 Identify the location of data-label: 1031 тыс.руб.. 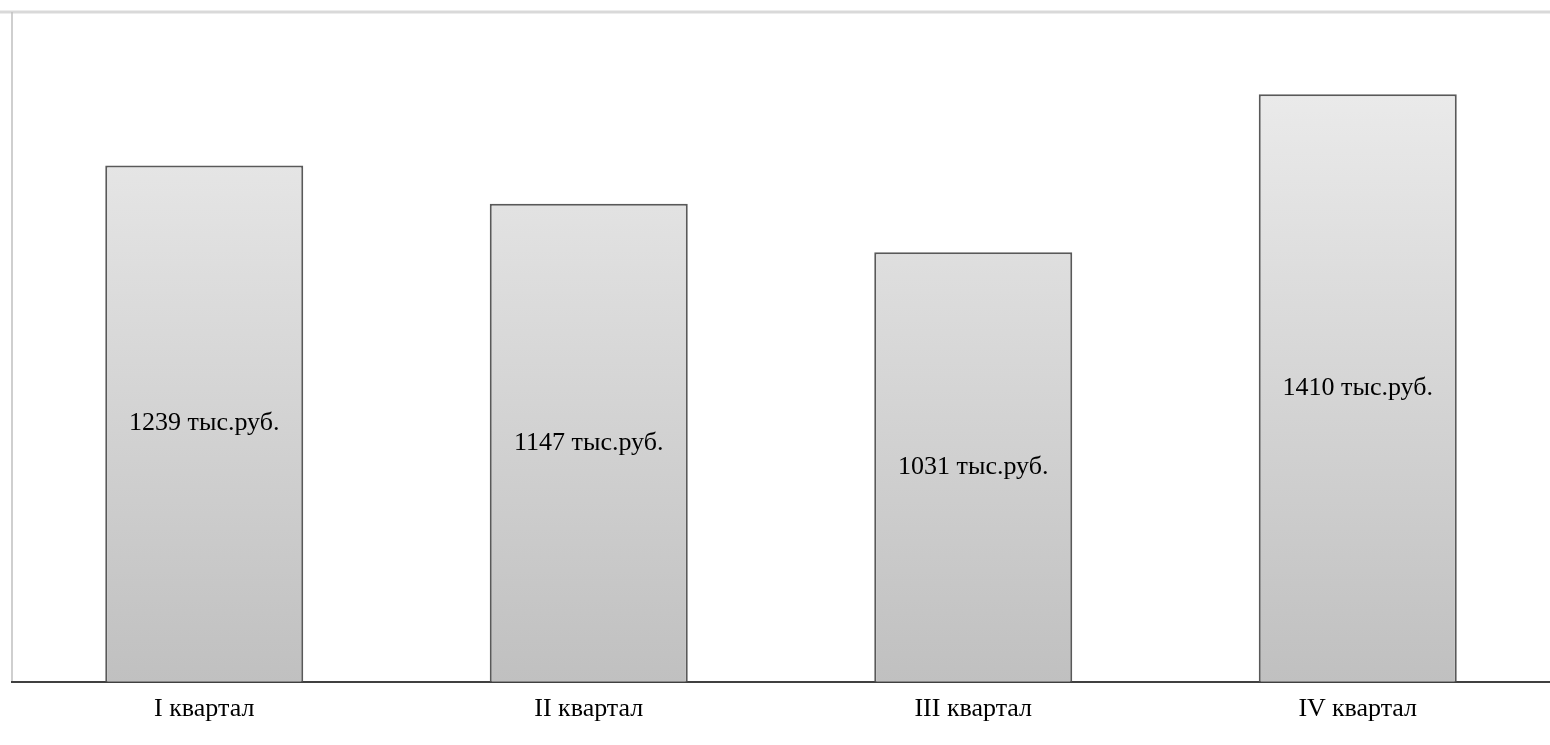
(973, 465).